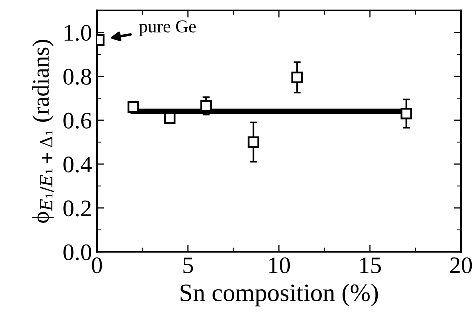  I want to click on x-tick-label: 10, so click(279, 266).